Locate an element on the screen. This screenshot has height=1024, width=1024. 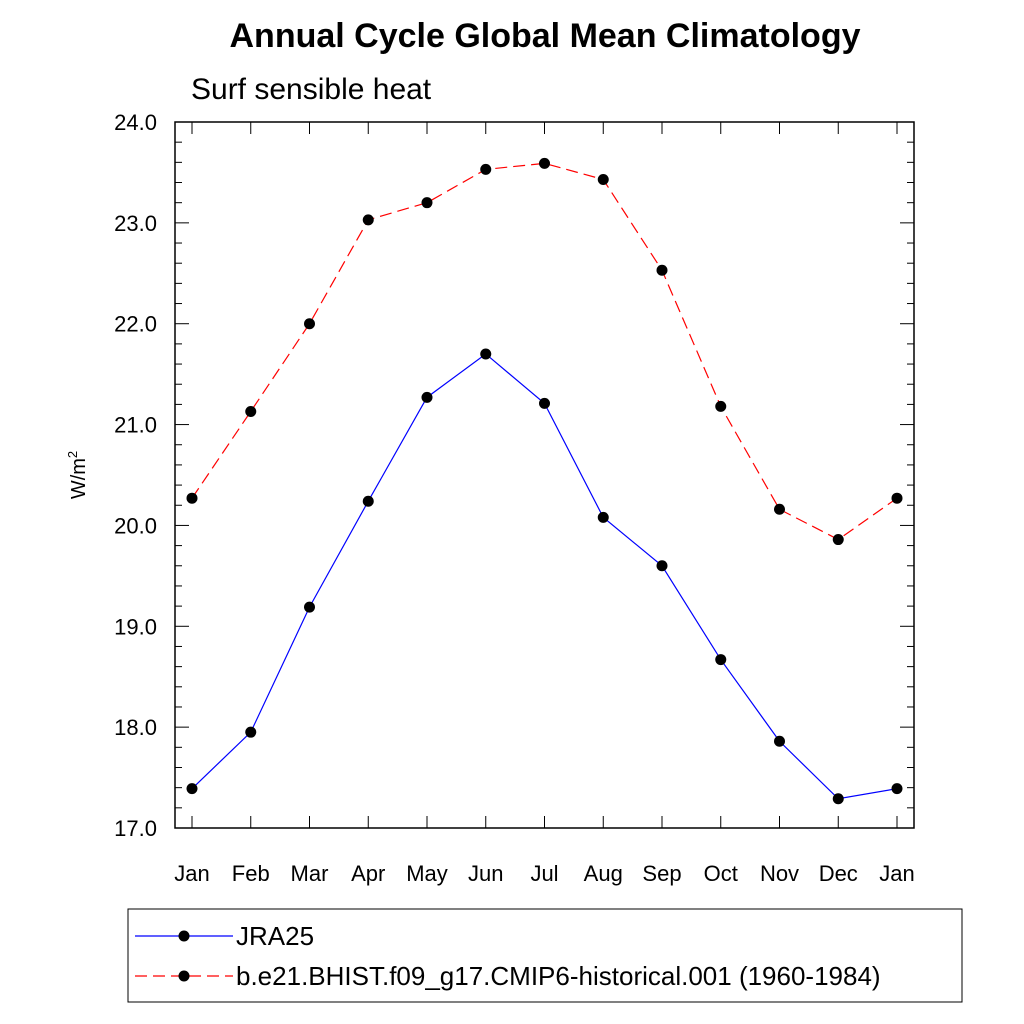
x-tick-label: Mar is located at coordinates (310, 873).